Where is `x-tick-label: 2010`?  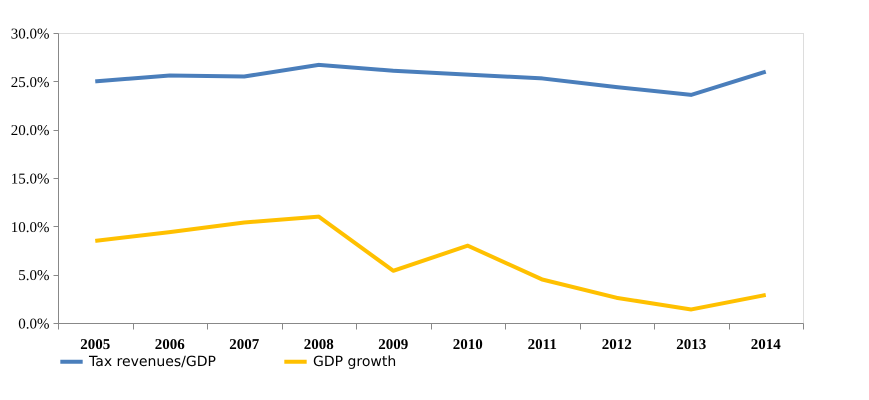
x-tick-label: 2010 is located at coordinates (467, 345).